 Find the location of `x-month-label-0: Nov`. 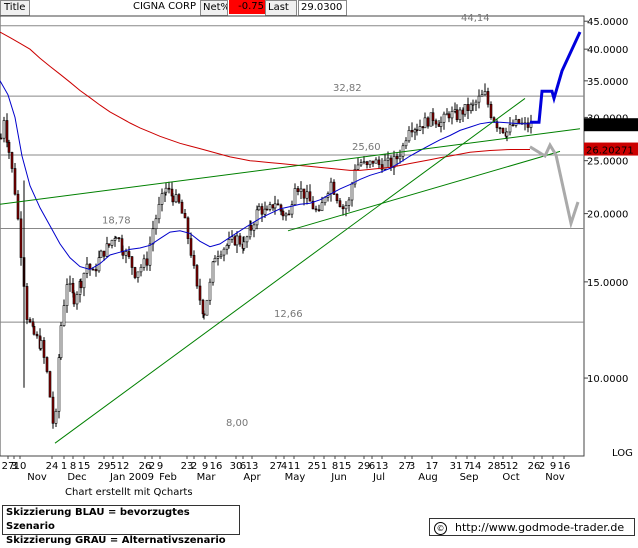

x-month-label-0: Nov is located at coordinates (37, 477).